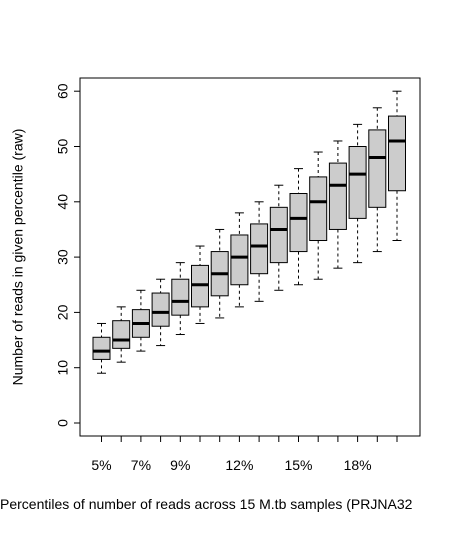  What do you see at coordinates (244, 454) in the screenshot?
I see `x-axis: 5% 7% 9% 12% 15% 18%` at bounding box center [244, 454].